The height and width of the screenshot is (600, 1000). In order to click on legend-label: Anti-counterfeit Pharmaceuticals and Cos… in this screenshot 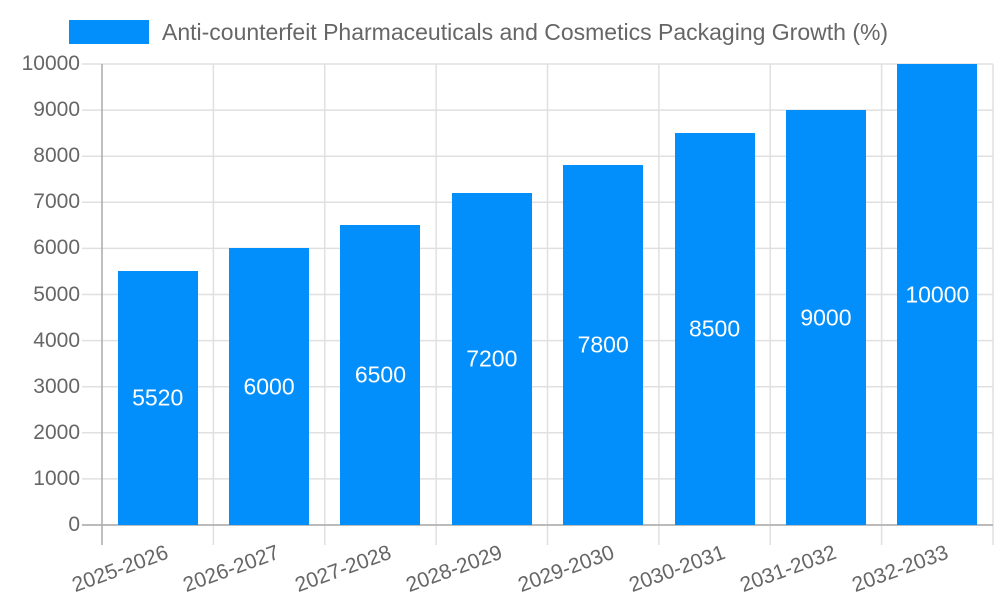, I will do `click(525, 31)`.